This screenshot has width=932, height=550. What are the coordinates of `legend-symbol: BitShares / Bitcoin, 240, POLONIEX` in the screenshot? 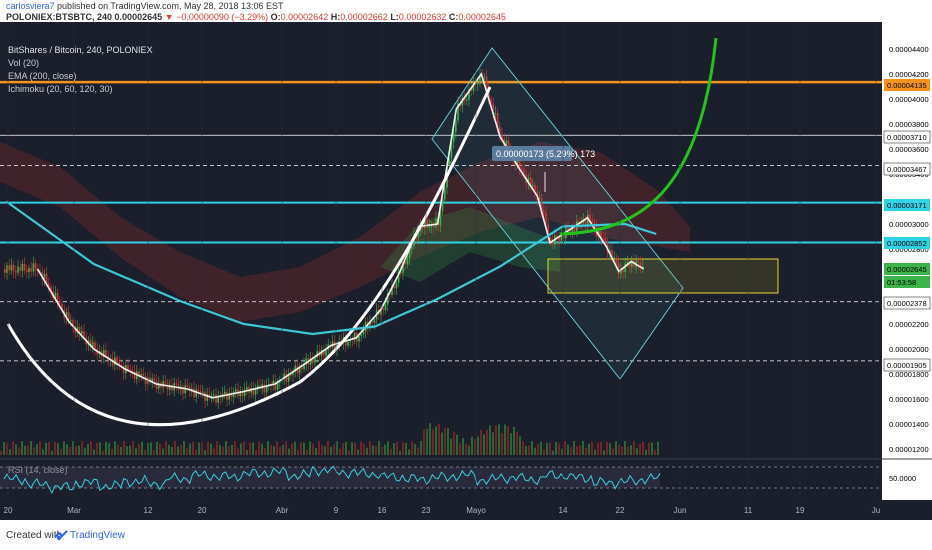 It's located at (80, 50).